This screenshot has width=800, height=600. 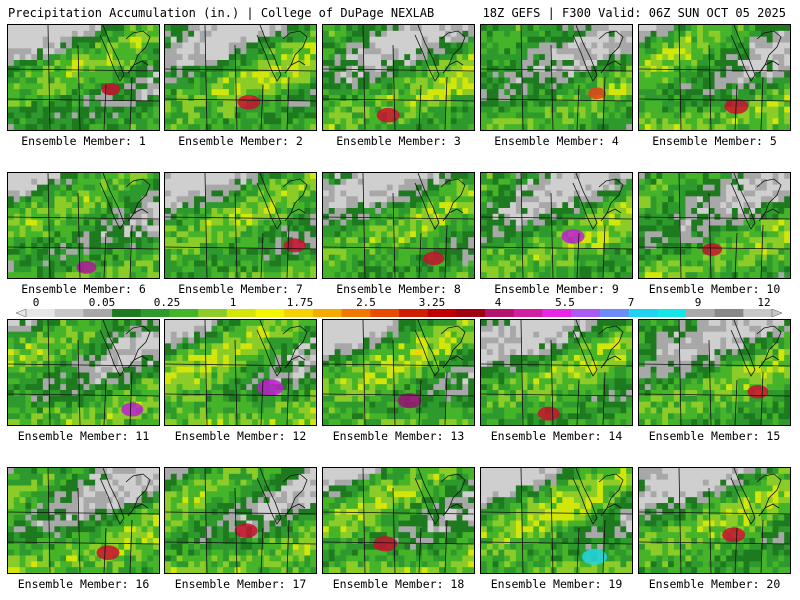 What do you see at coordinates (498, 302) in the screenshot?
I see `colorbar-tick-label: 4` at bounding box center [498, 302].